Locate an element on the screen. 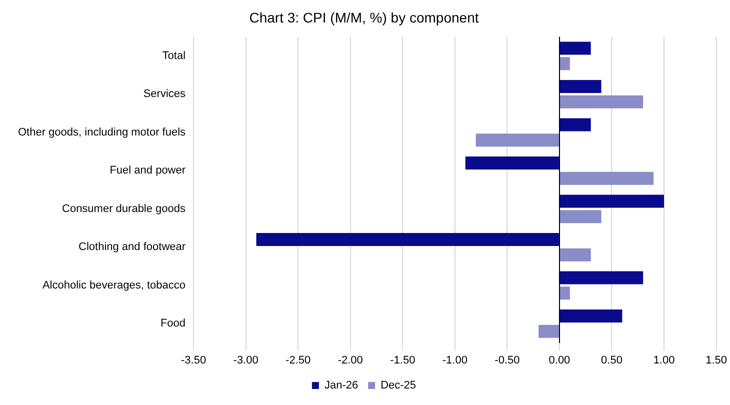  y-tick-label: Other goods, including motor fuels is located at coordinates (102, 132).